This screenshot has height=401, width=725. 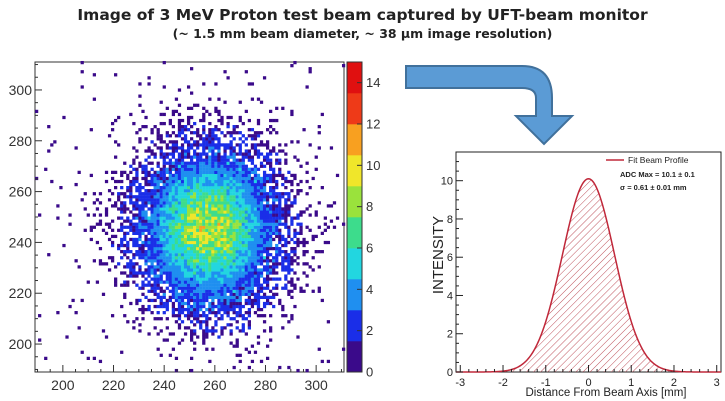 I want to click on colorbar-segment, so click(x=354, y=202).